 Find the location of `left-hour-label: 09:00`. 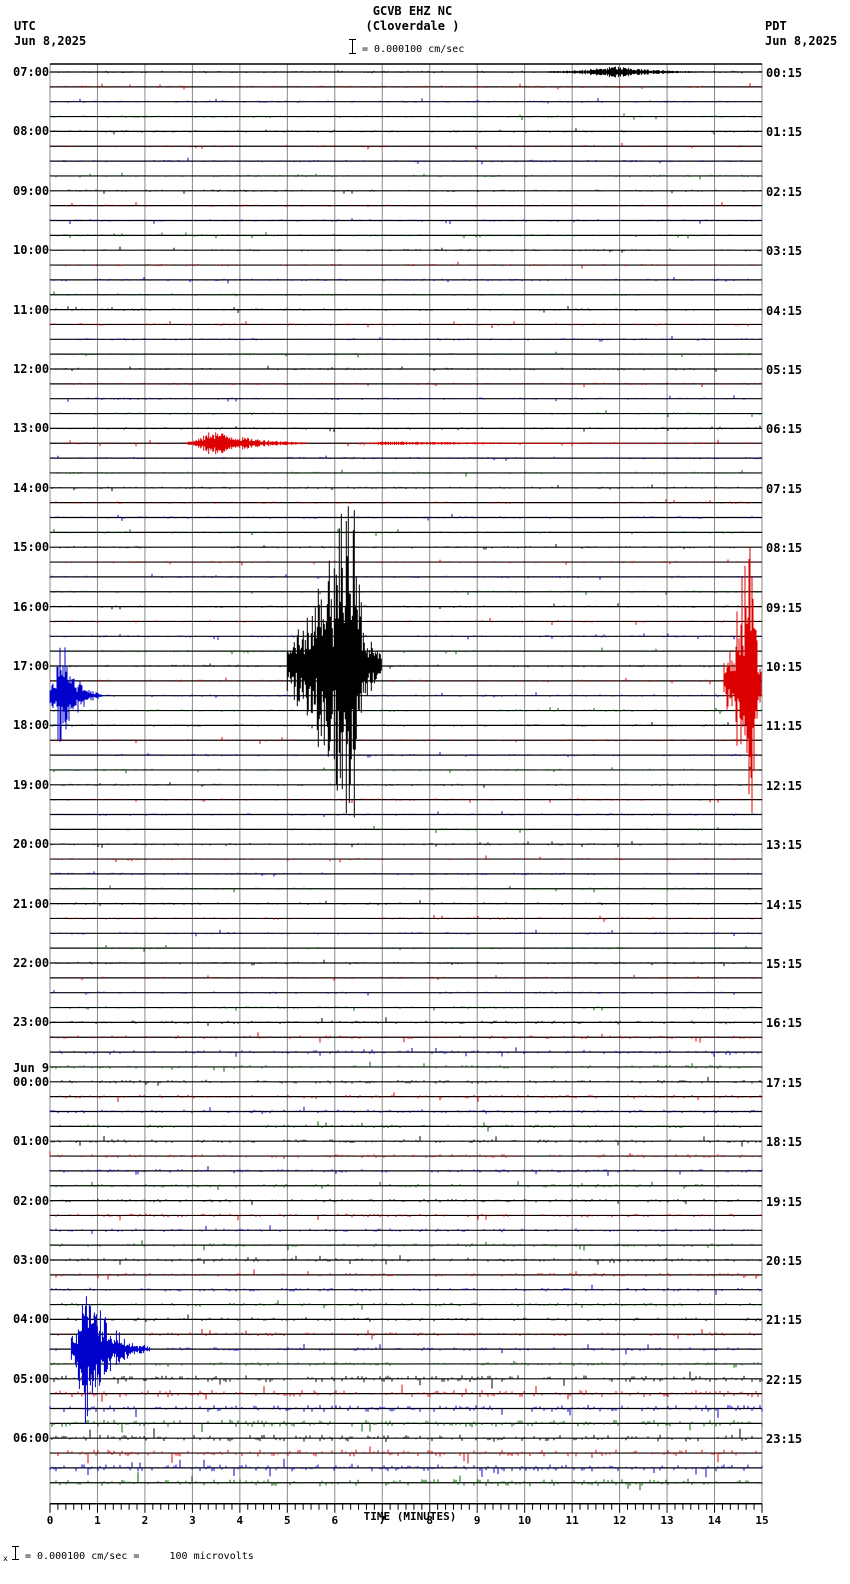

left-hour-label: 09:00 is located at coordinates (31, 190).